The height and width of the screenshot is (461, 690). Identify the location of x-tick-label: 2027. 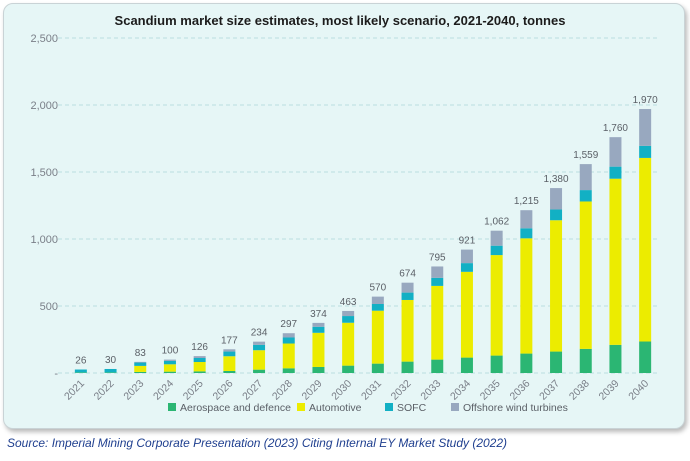
(252, 390).